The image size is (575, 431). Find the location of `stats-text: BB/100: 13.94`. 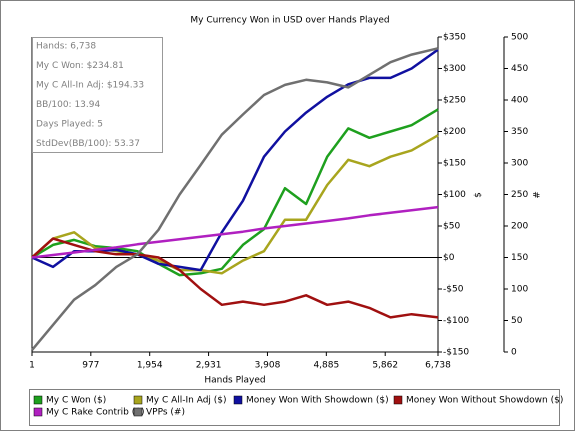

stats-text: BB/100: 13.94 is located at coordinates (68, 105).